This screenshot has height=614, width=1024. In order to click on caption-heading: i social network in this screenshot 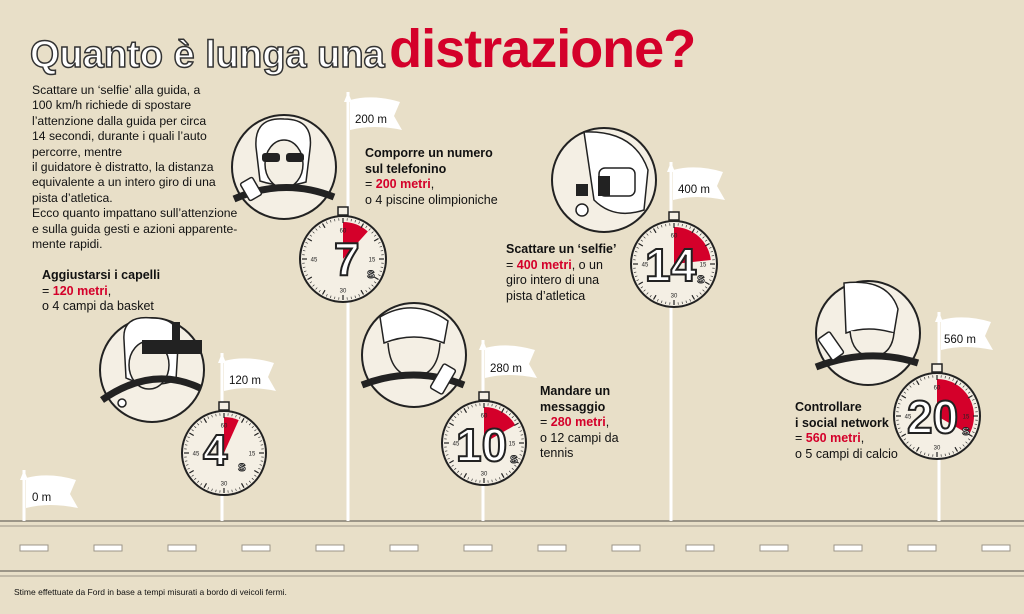, I will do `click(842, 422)`.